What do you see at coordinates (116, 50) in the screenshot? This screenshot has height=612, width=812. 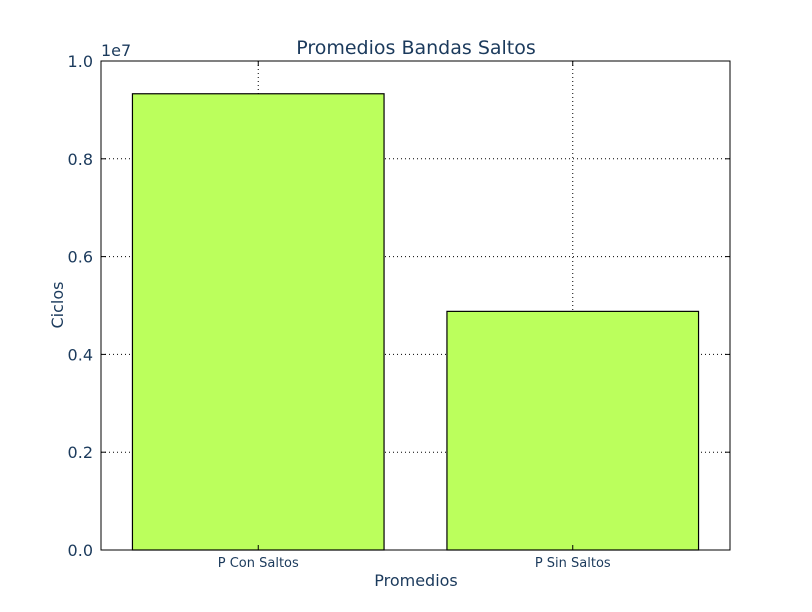 I see `y-offset-label: 1e7` at bounding box center [116, 50].